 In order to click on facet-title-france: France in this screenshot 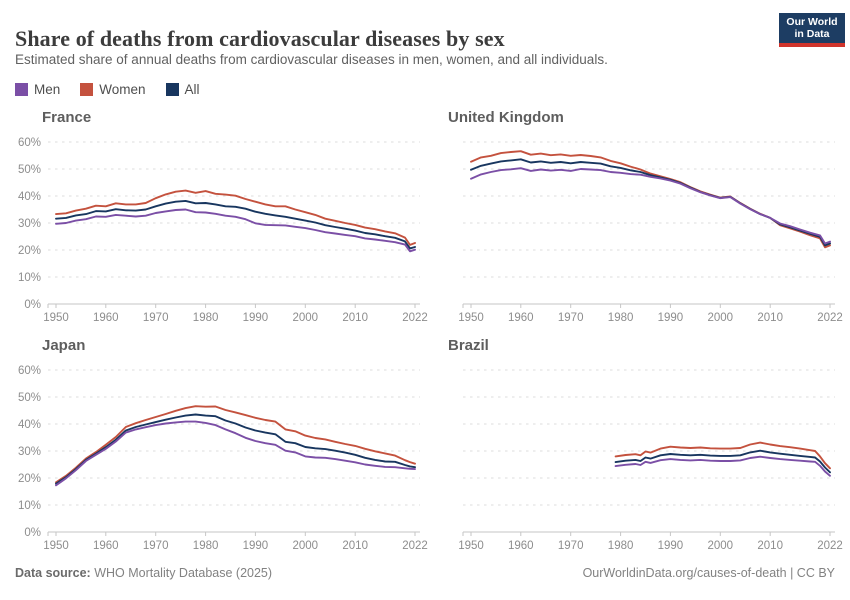, I will do `click(67, 117)`.